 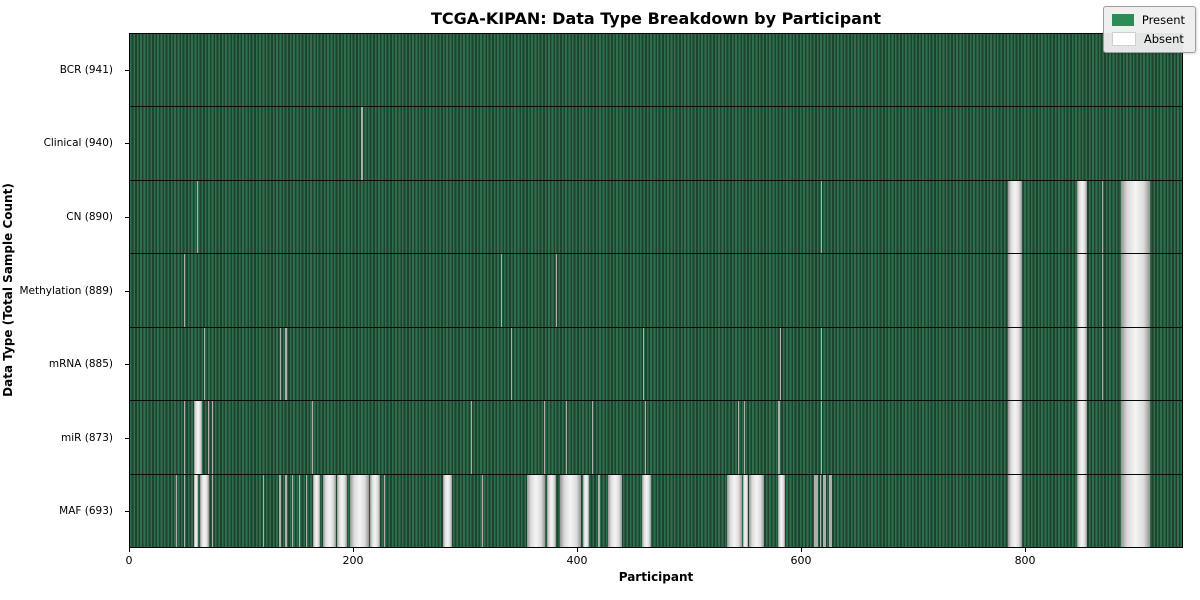 What do you see at coordinates (129, 560) in the screenshot?
I see `x-tick-label: 0` at bounding box center [129, 560].